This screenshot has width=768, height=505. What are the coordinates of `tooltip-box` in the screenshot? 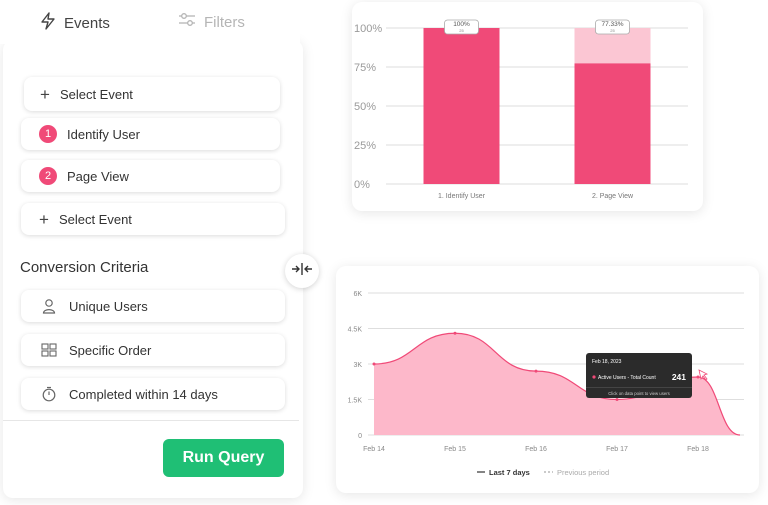 It's located at (639, 375).